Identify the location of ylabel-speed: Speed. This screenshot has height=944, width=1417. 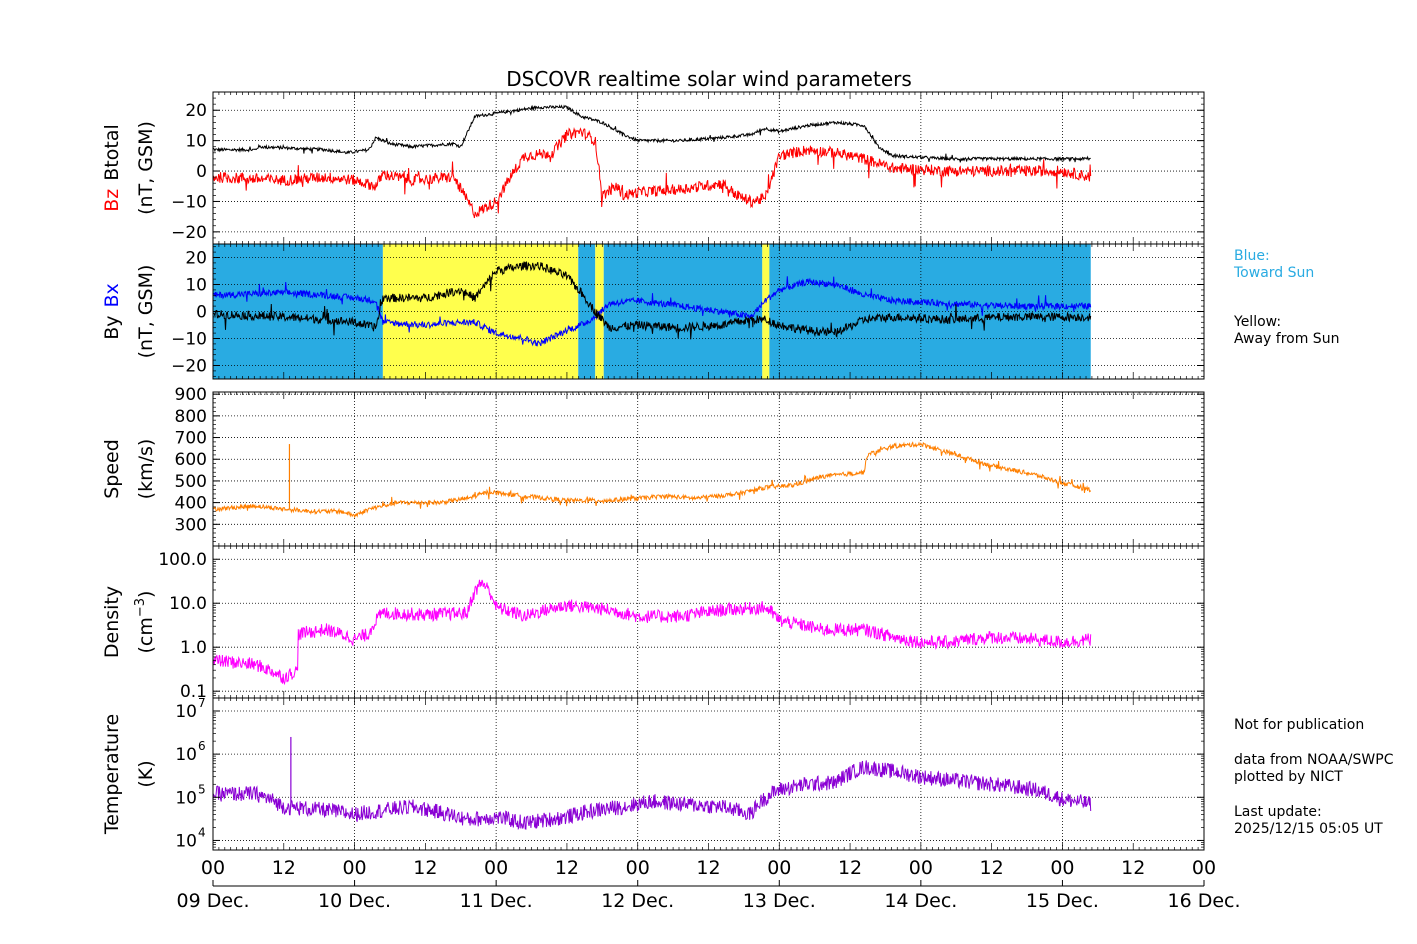
(112, 469).